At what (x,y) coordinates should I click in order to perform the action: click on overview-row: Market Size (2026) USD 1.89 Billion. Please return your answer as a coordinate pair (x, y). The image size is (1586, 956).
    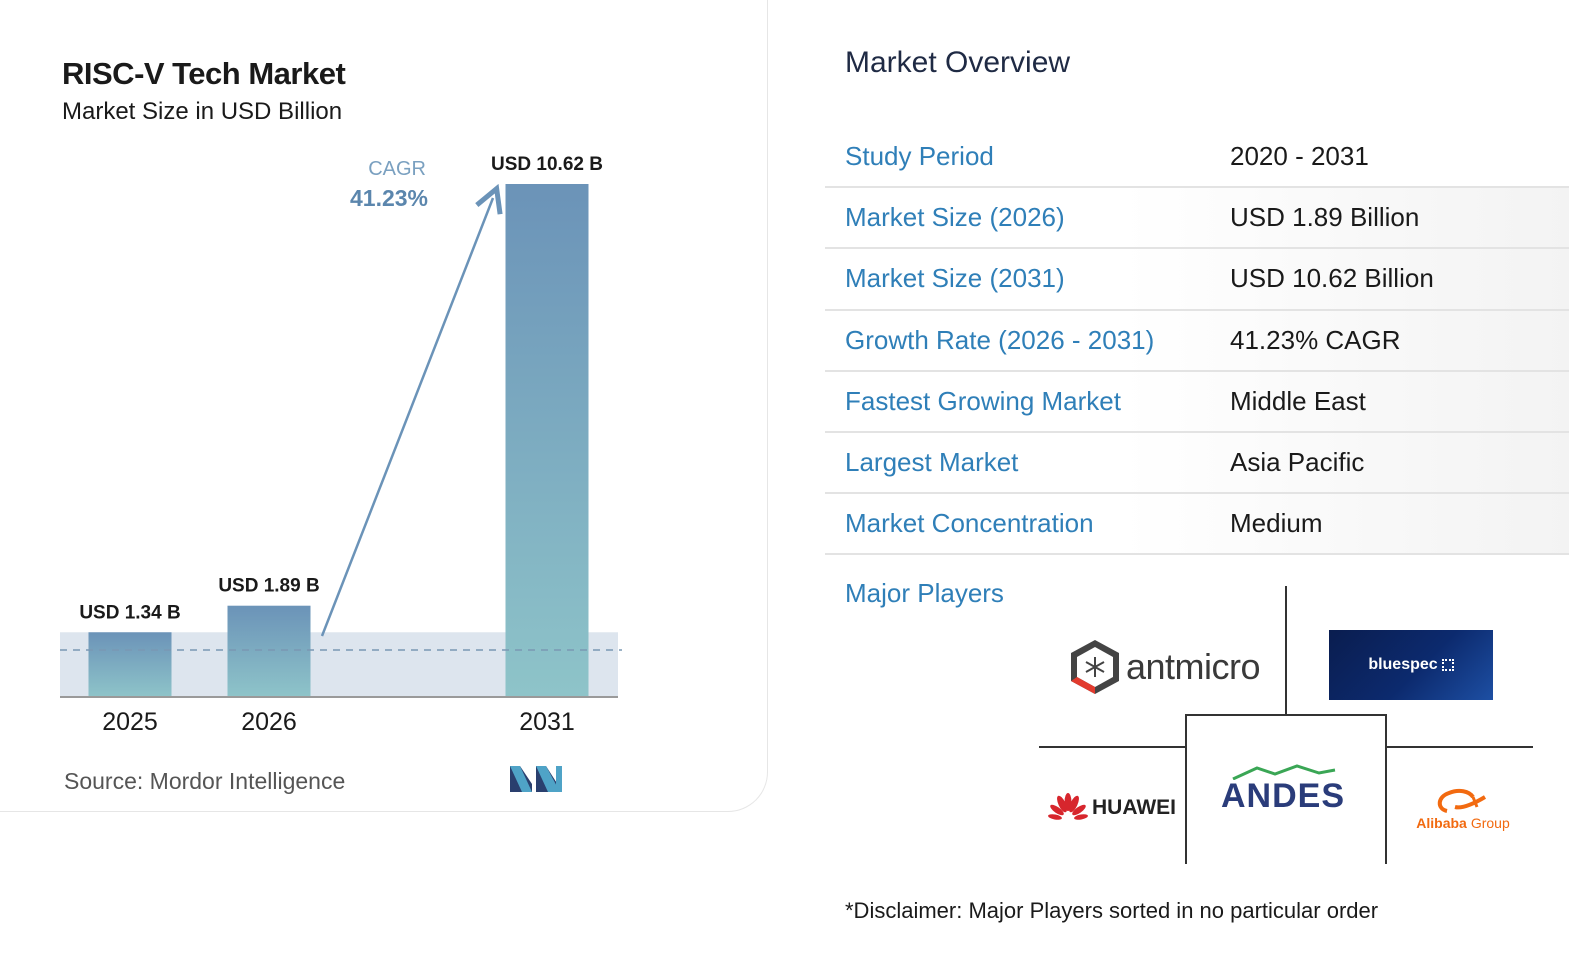
    Looking at the image, I should click on (1197, 219).